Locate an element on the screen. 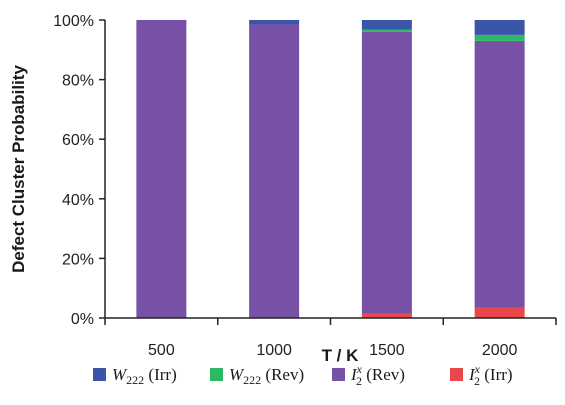 This screenshot has width=565, height=405. bar-segment-w222_irr-2000 is located at coordinates (499, 27).